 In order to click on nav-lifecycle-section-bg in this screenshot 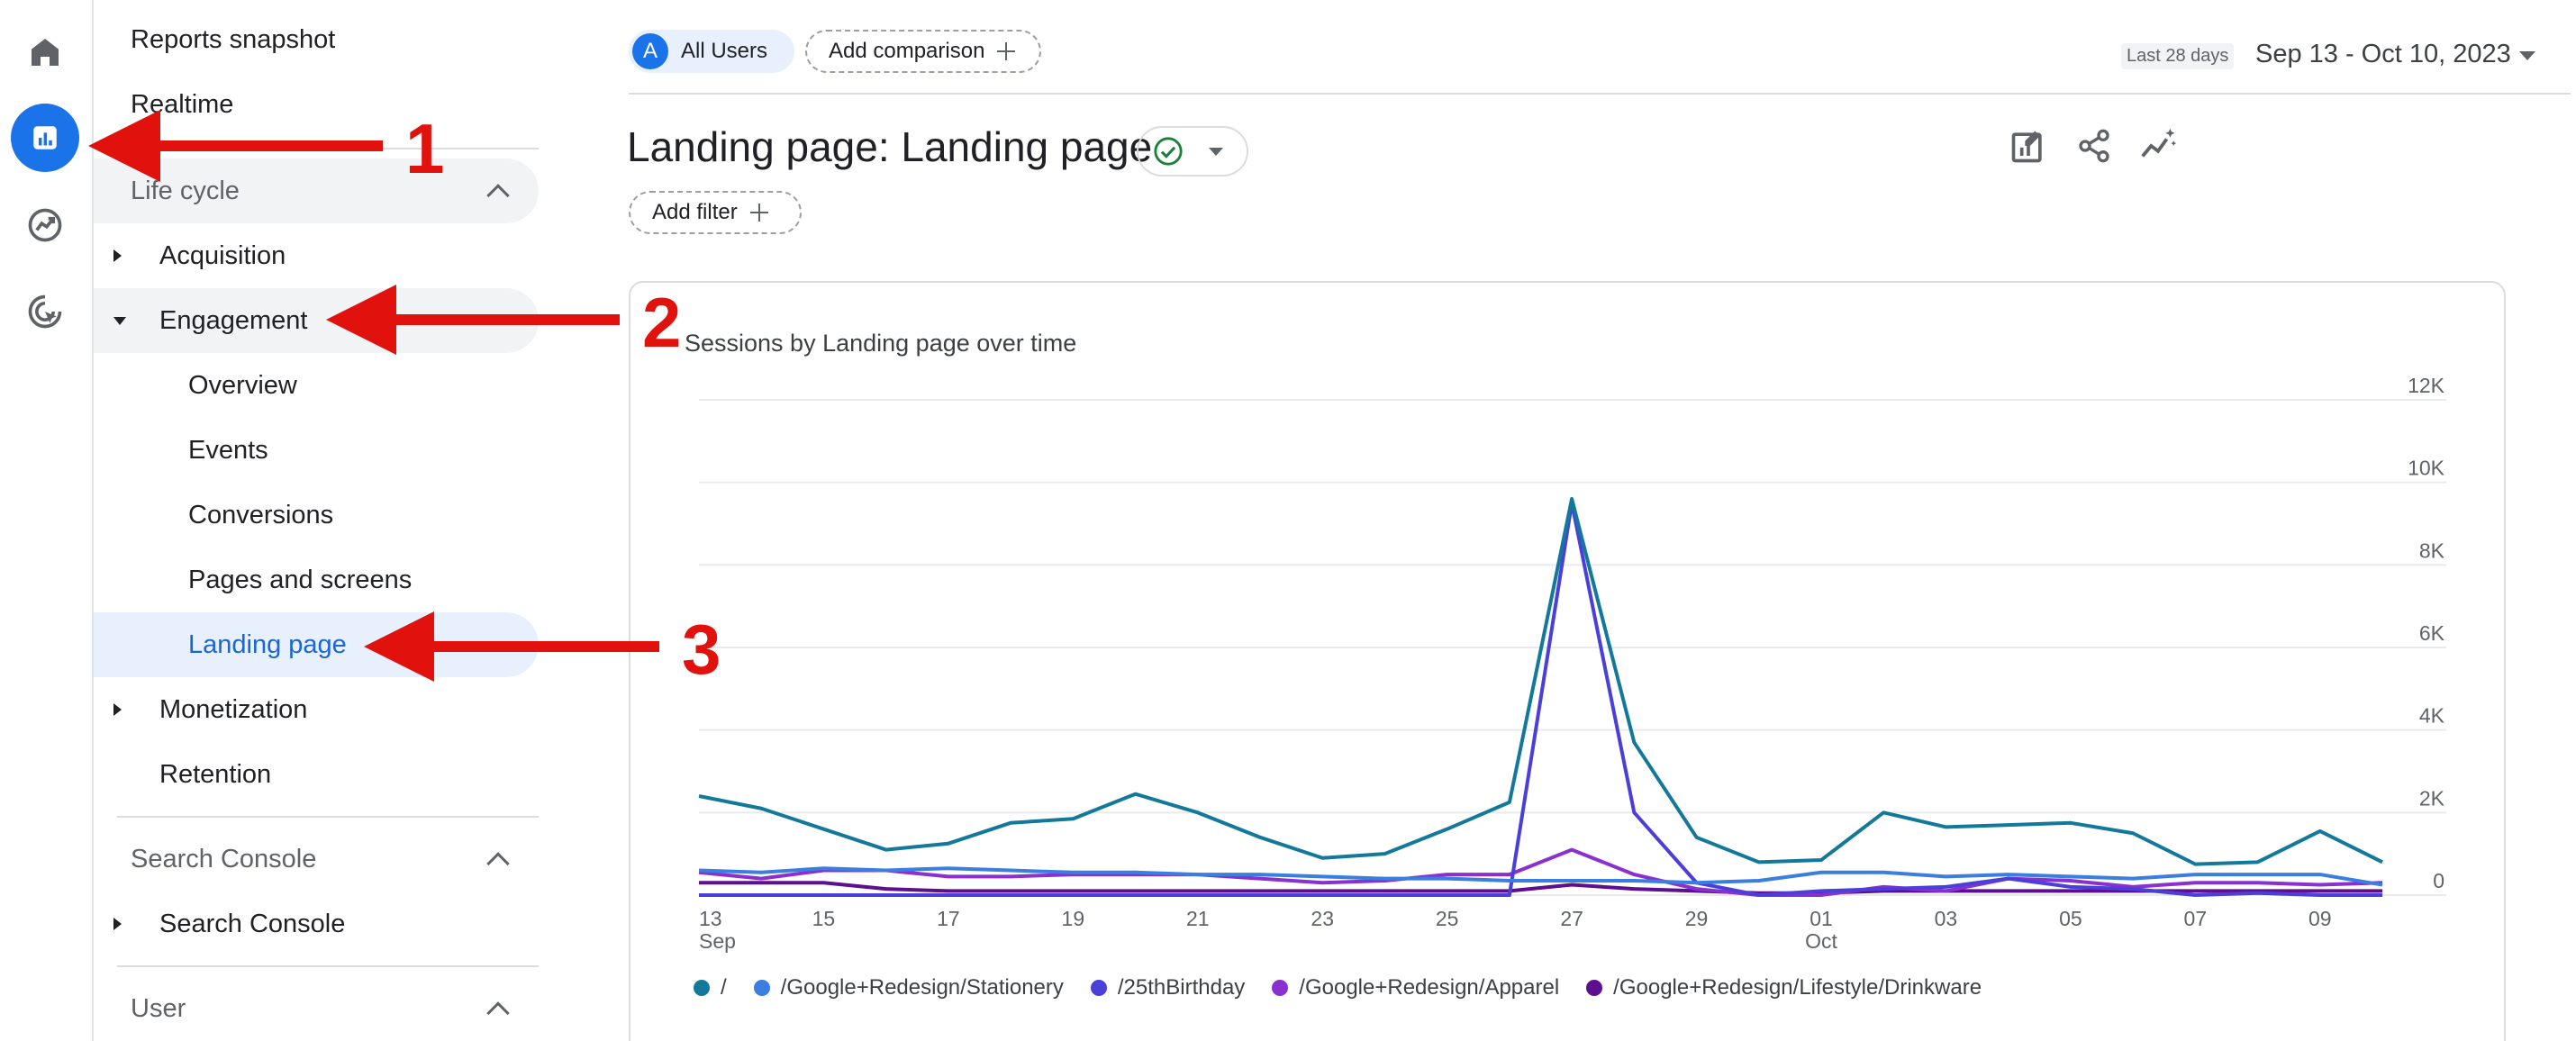, I will do `click(316, 190)`.